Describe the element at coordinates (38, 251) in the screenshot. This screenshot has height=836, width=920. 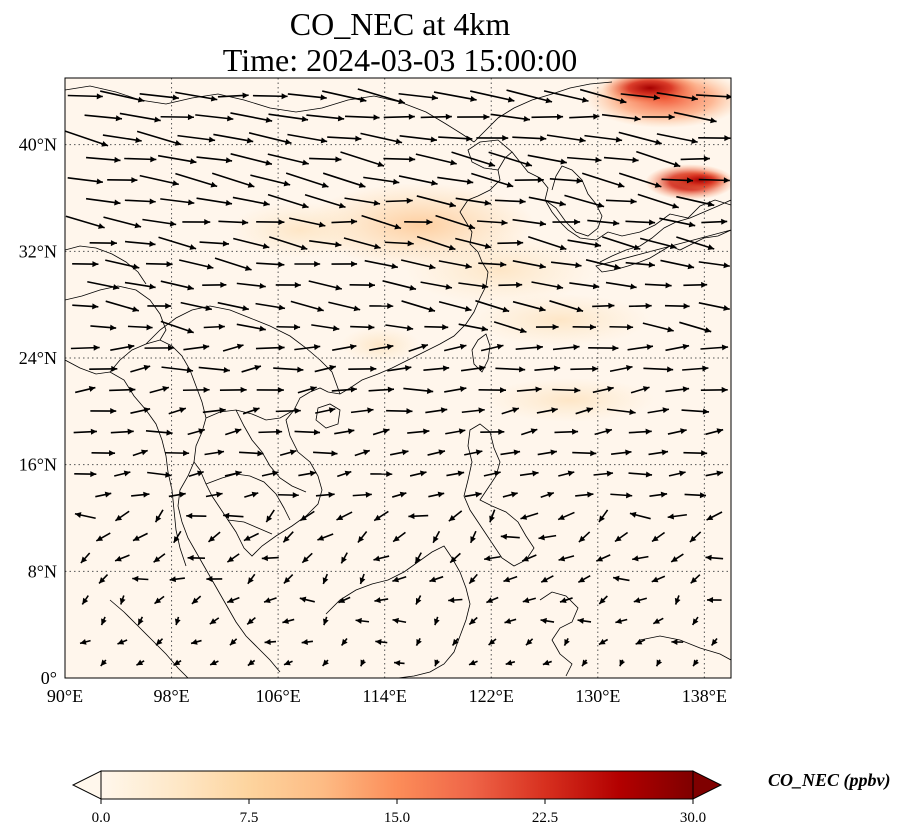
I see `lat-tick-label-4: 32°N` at that location.